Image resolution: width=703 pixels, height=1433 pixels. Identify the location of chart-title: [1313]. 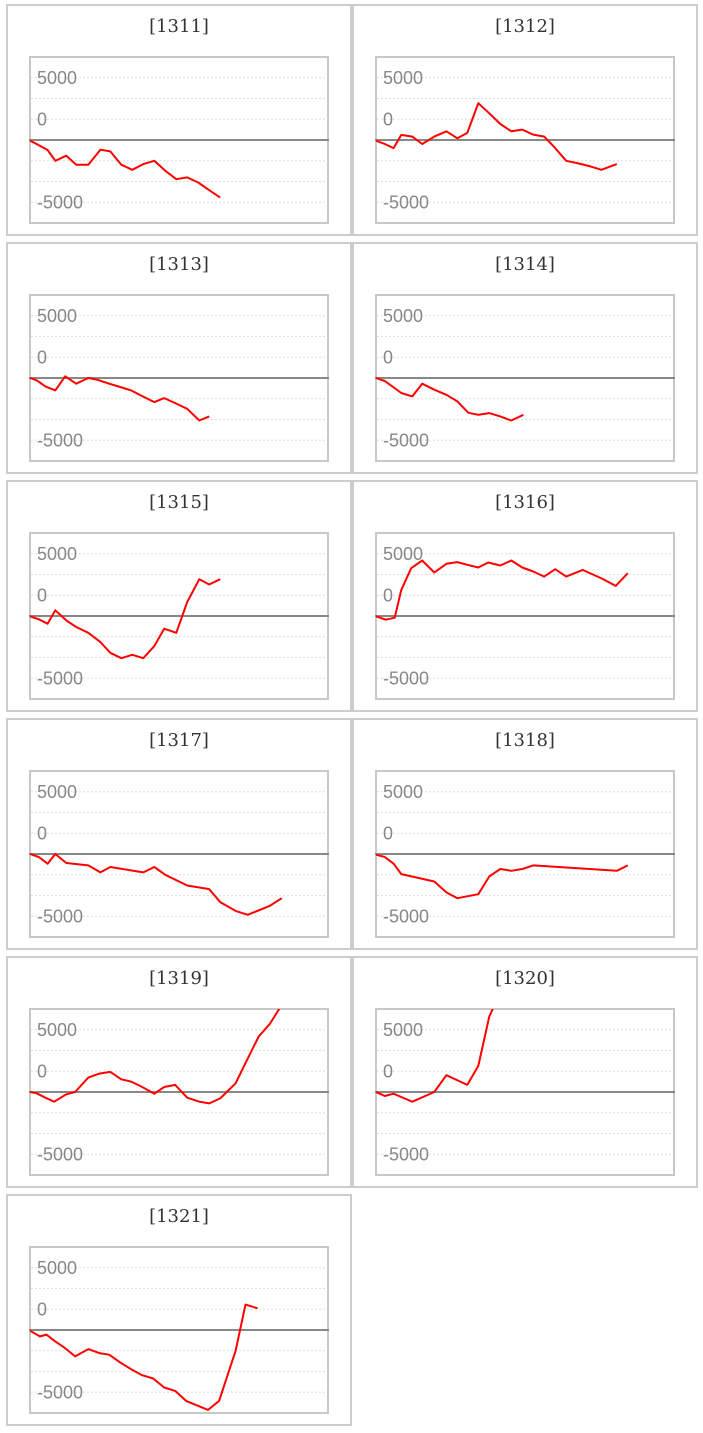
(179, 264).